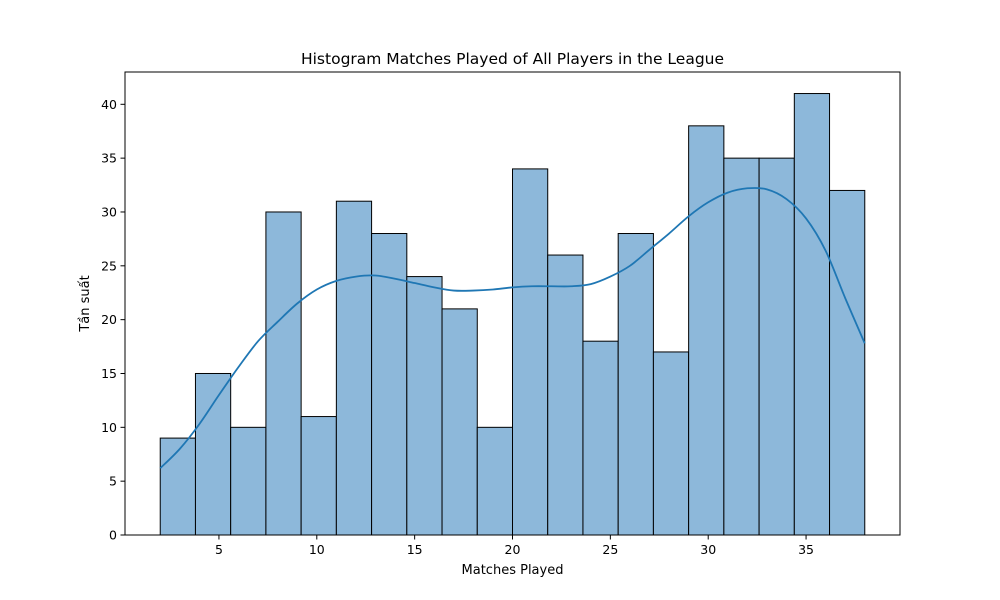 The height and width of the screenshot is (600, 1000). I want to click on y-tick-label: 20, so click(109, 319).